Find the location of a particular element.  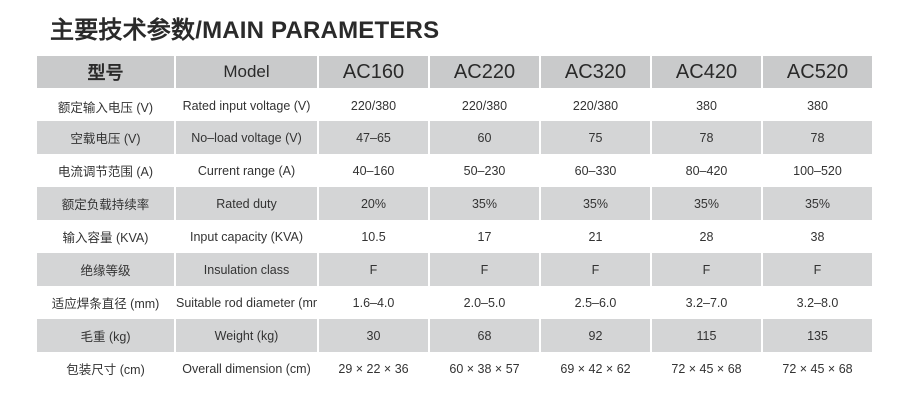

table-cell: 29 × 22 × 36 is located at coordinates (373, 368).